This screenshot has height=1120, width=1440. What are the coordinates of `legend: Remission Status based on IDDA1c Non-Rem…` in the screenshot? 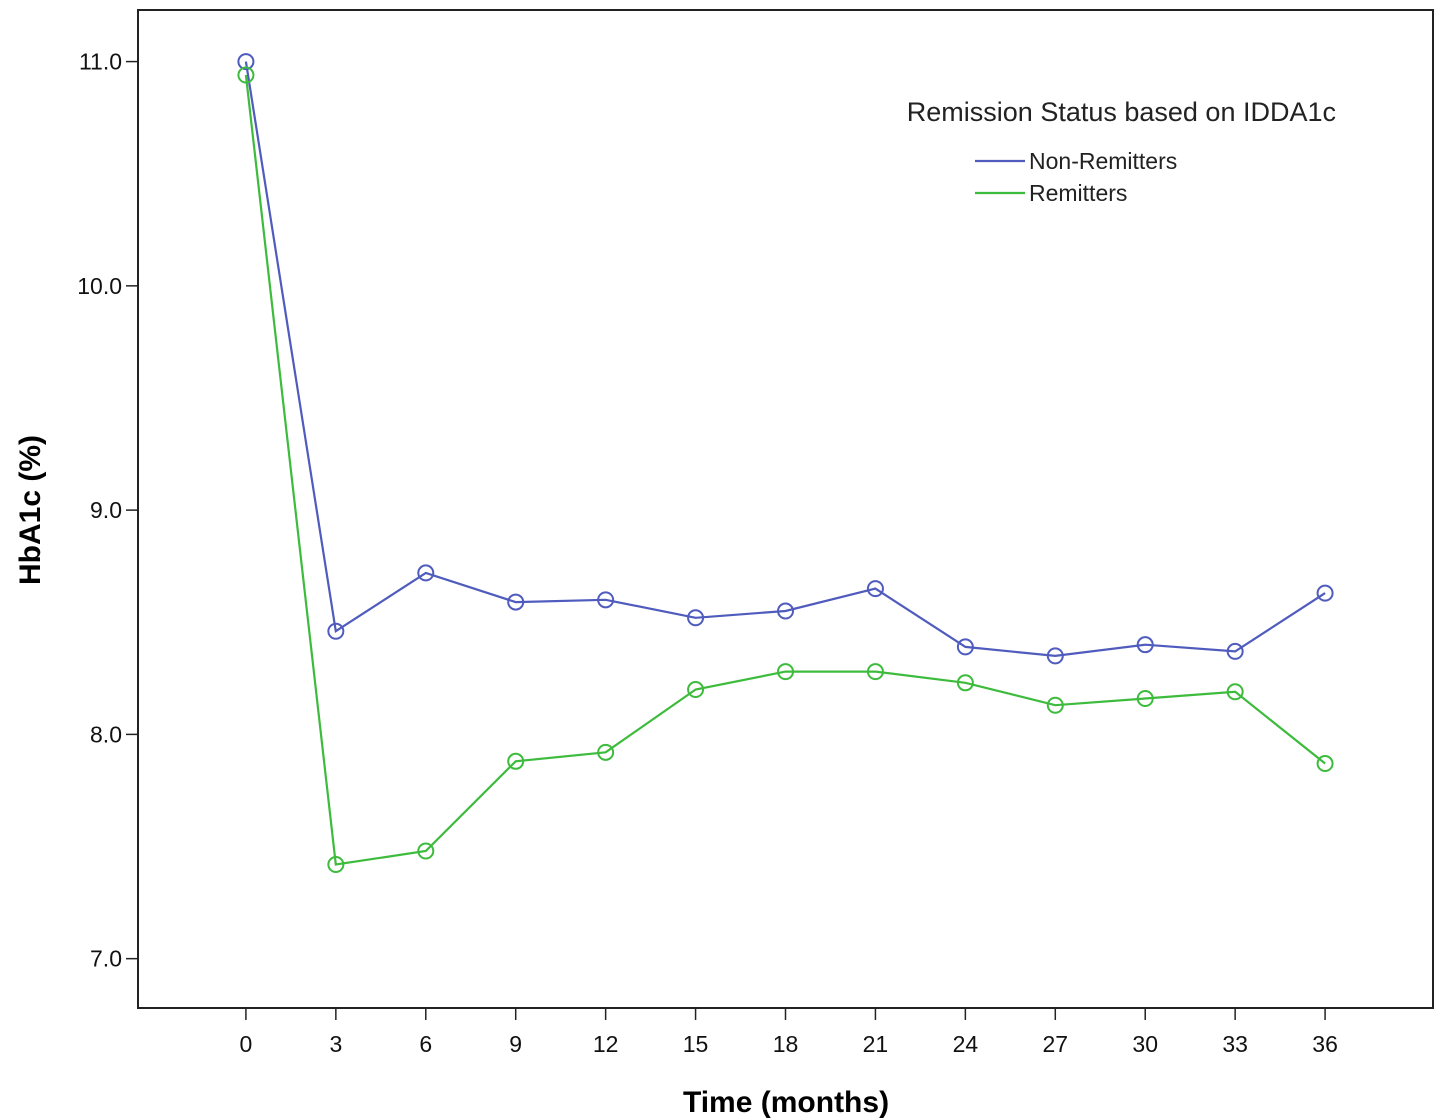 It's located at (1121, 151).